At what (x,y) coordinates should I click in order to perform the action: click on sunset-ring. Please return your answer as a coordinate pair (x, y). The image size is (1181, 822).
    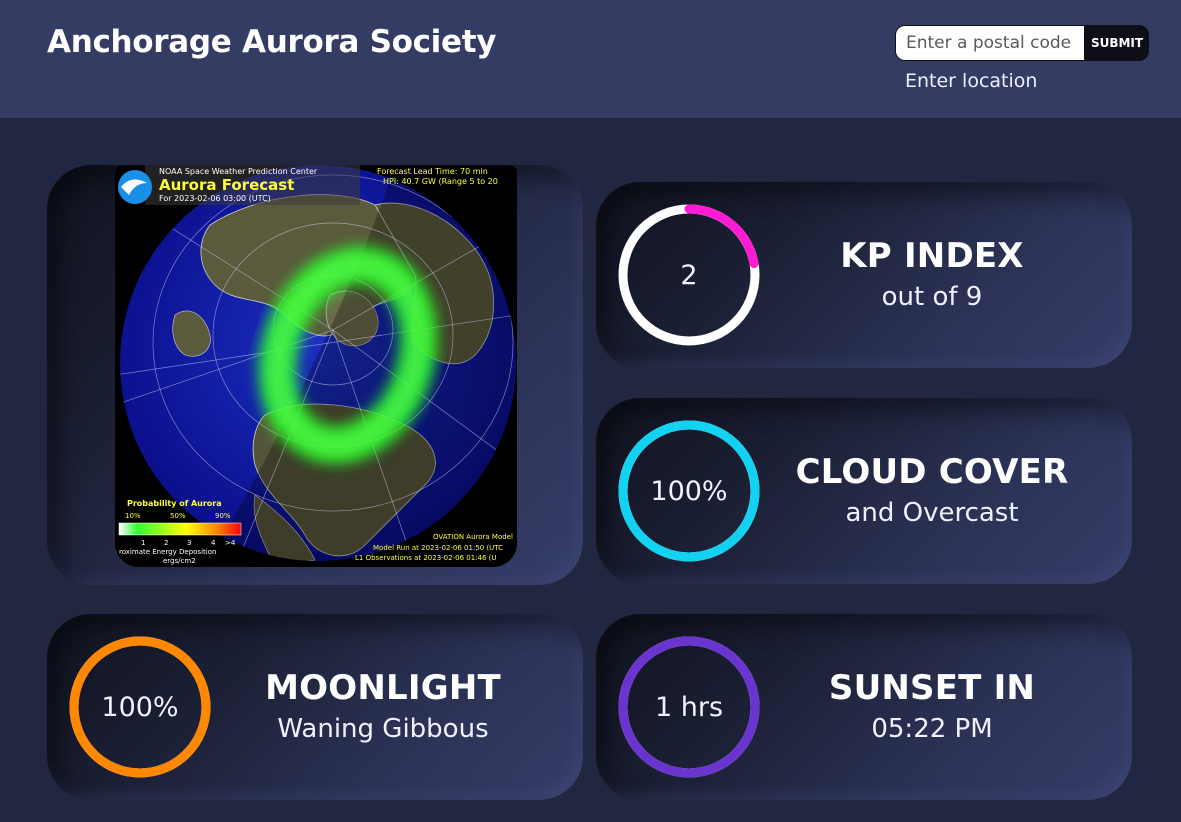
    Looking at the image, I should click on (689, 707).